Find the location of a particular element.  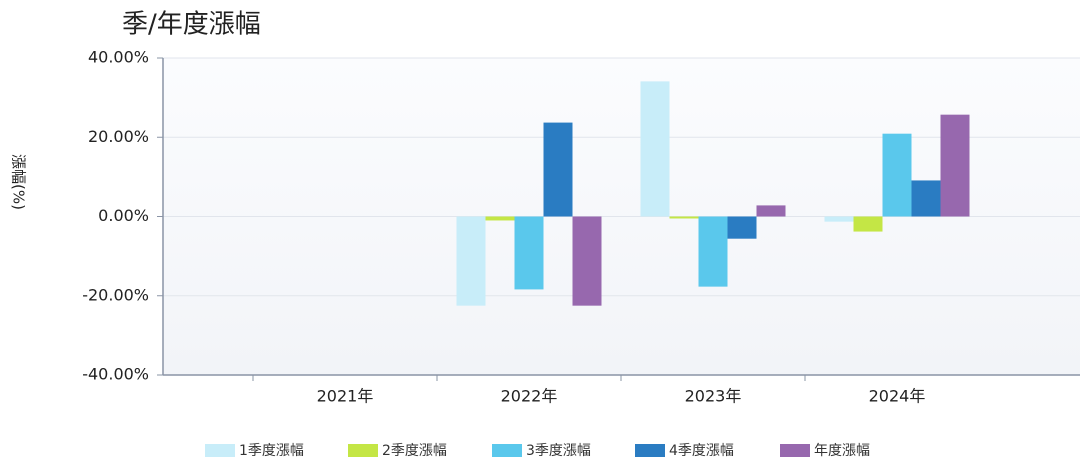

x-tick-label: 2021年 is located at coordinates (345, 396).